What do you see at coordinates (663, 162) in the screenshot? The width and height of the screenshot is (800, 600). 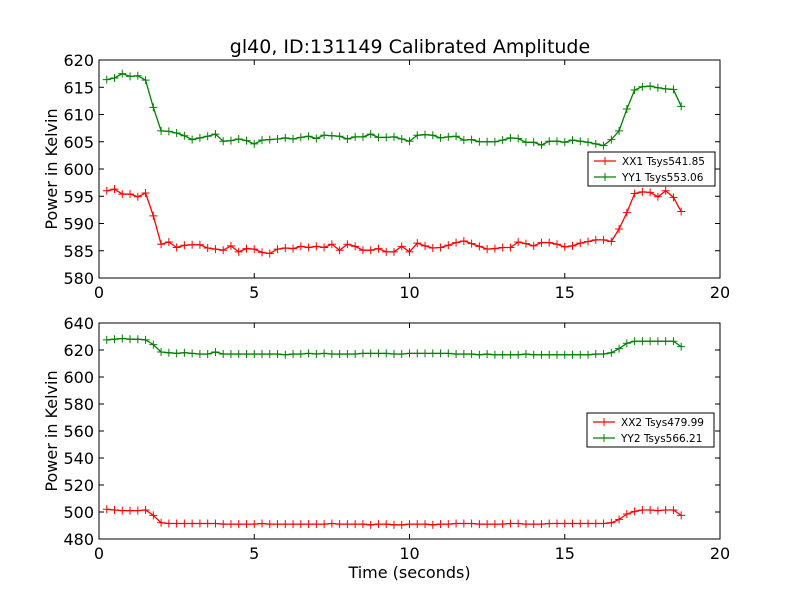 I see `legend-label: XX1 Tsys541.85` at bounding box center [663, 162].